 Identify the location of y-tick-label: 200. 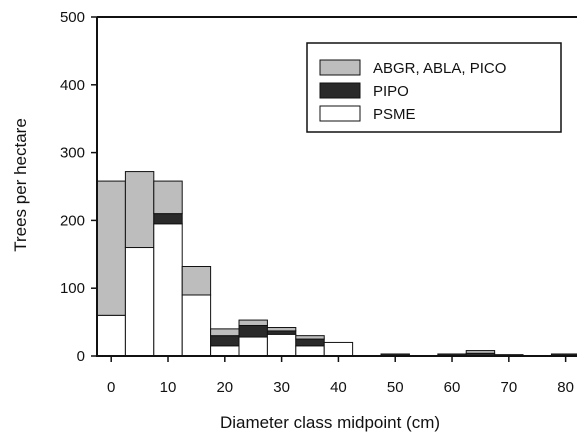
(72, 220).